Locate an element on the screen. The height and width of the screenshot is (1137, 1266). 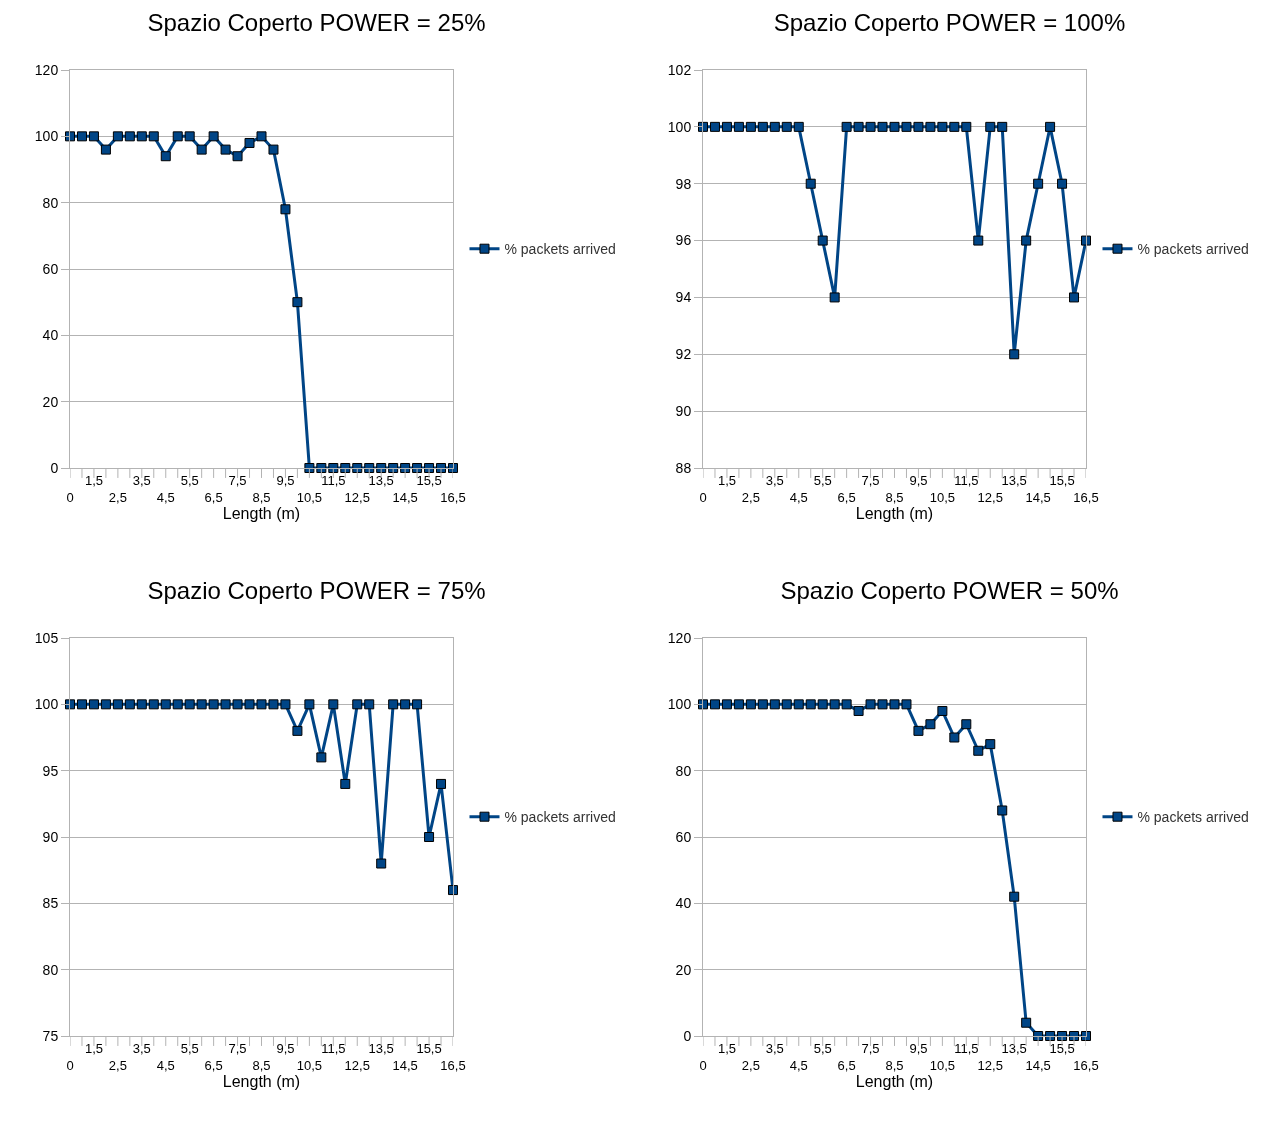
x-tick-label: 3,5 is located at coordinates (141, 1048).